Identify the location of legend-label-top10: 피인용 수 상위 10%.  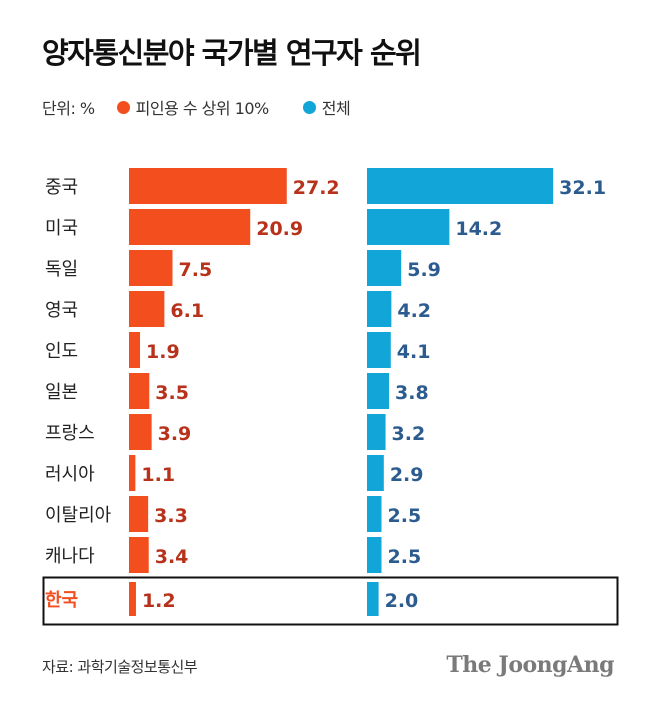
(202, 108).